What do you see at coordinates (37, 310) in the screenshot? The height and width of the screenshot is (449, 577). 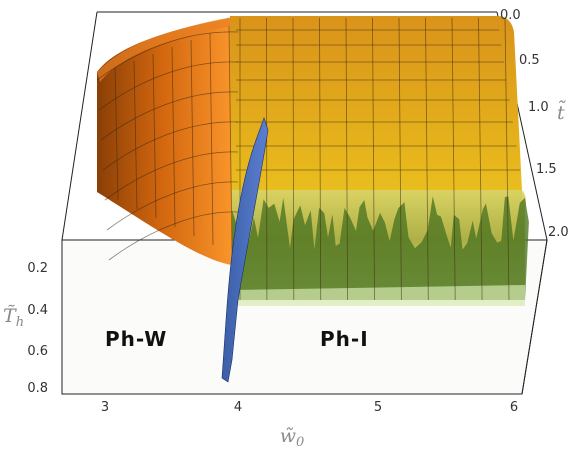 I see `z-tick-label: 0.4` at bounding box center [37, 310].